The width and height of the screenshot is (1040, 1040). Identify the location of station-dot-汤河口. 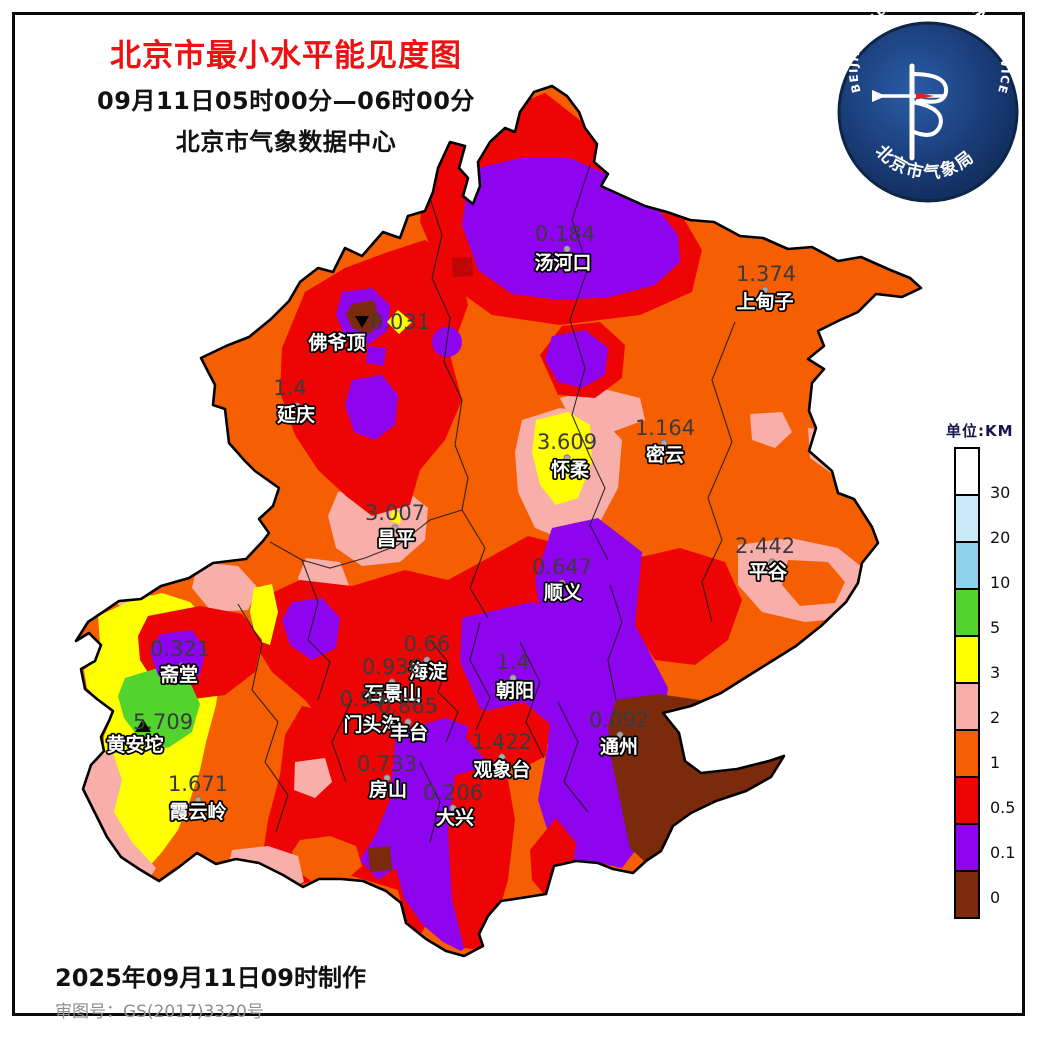
(567, 249).